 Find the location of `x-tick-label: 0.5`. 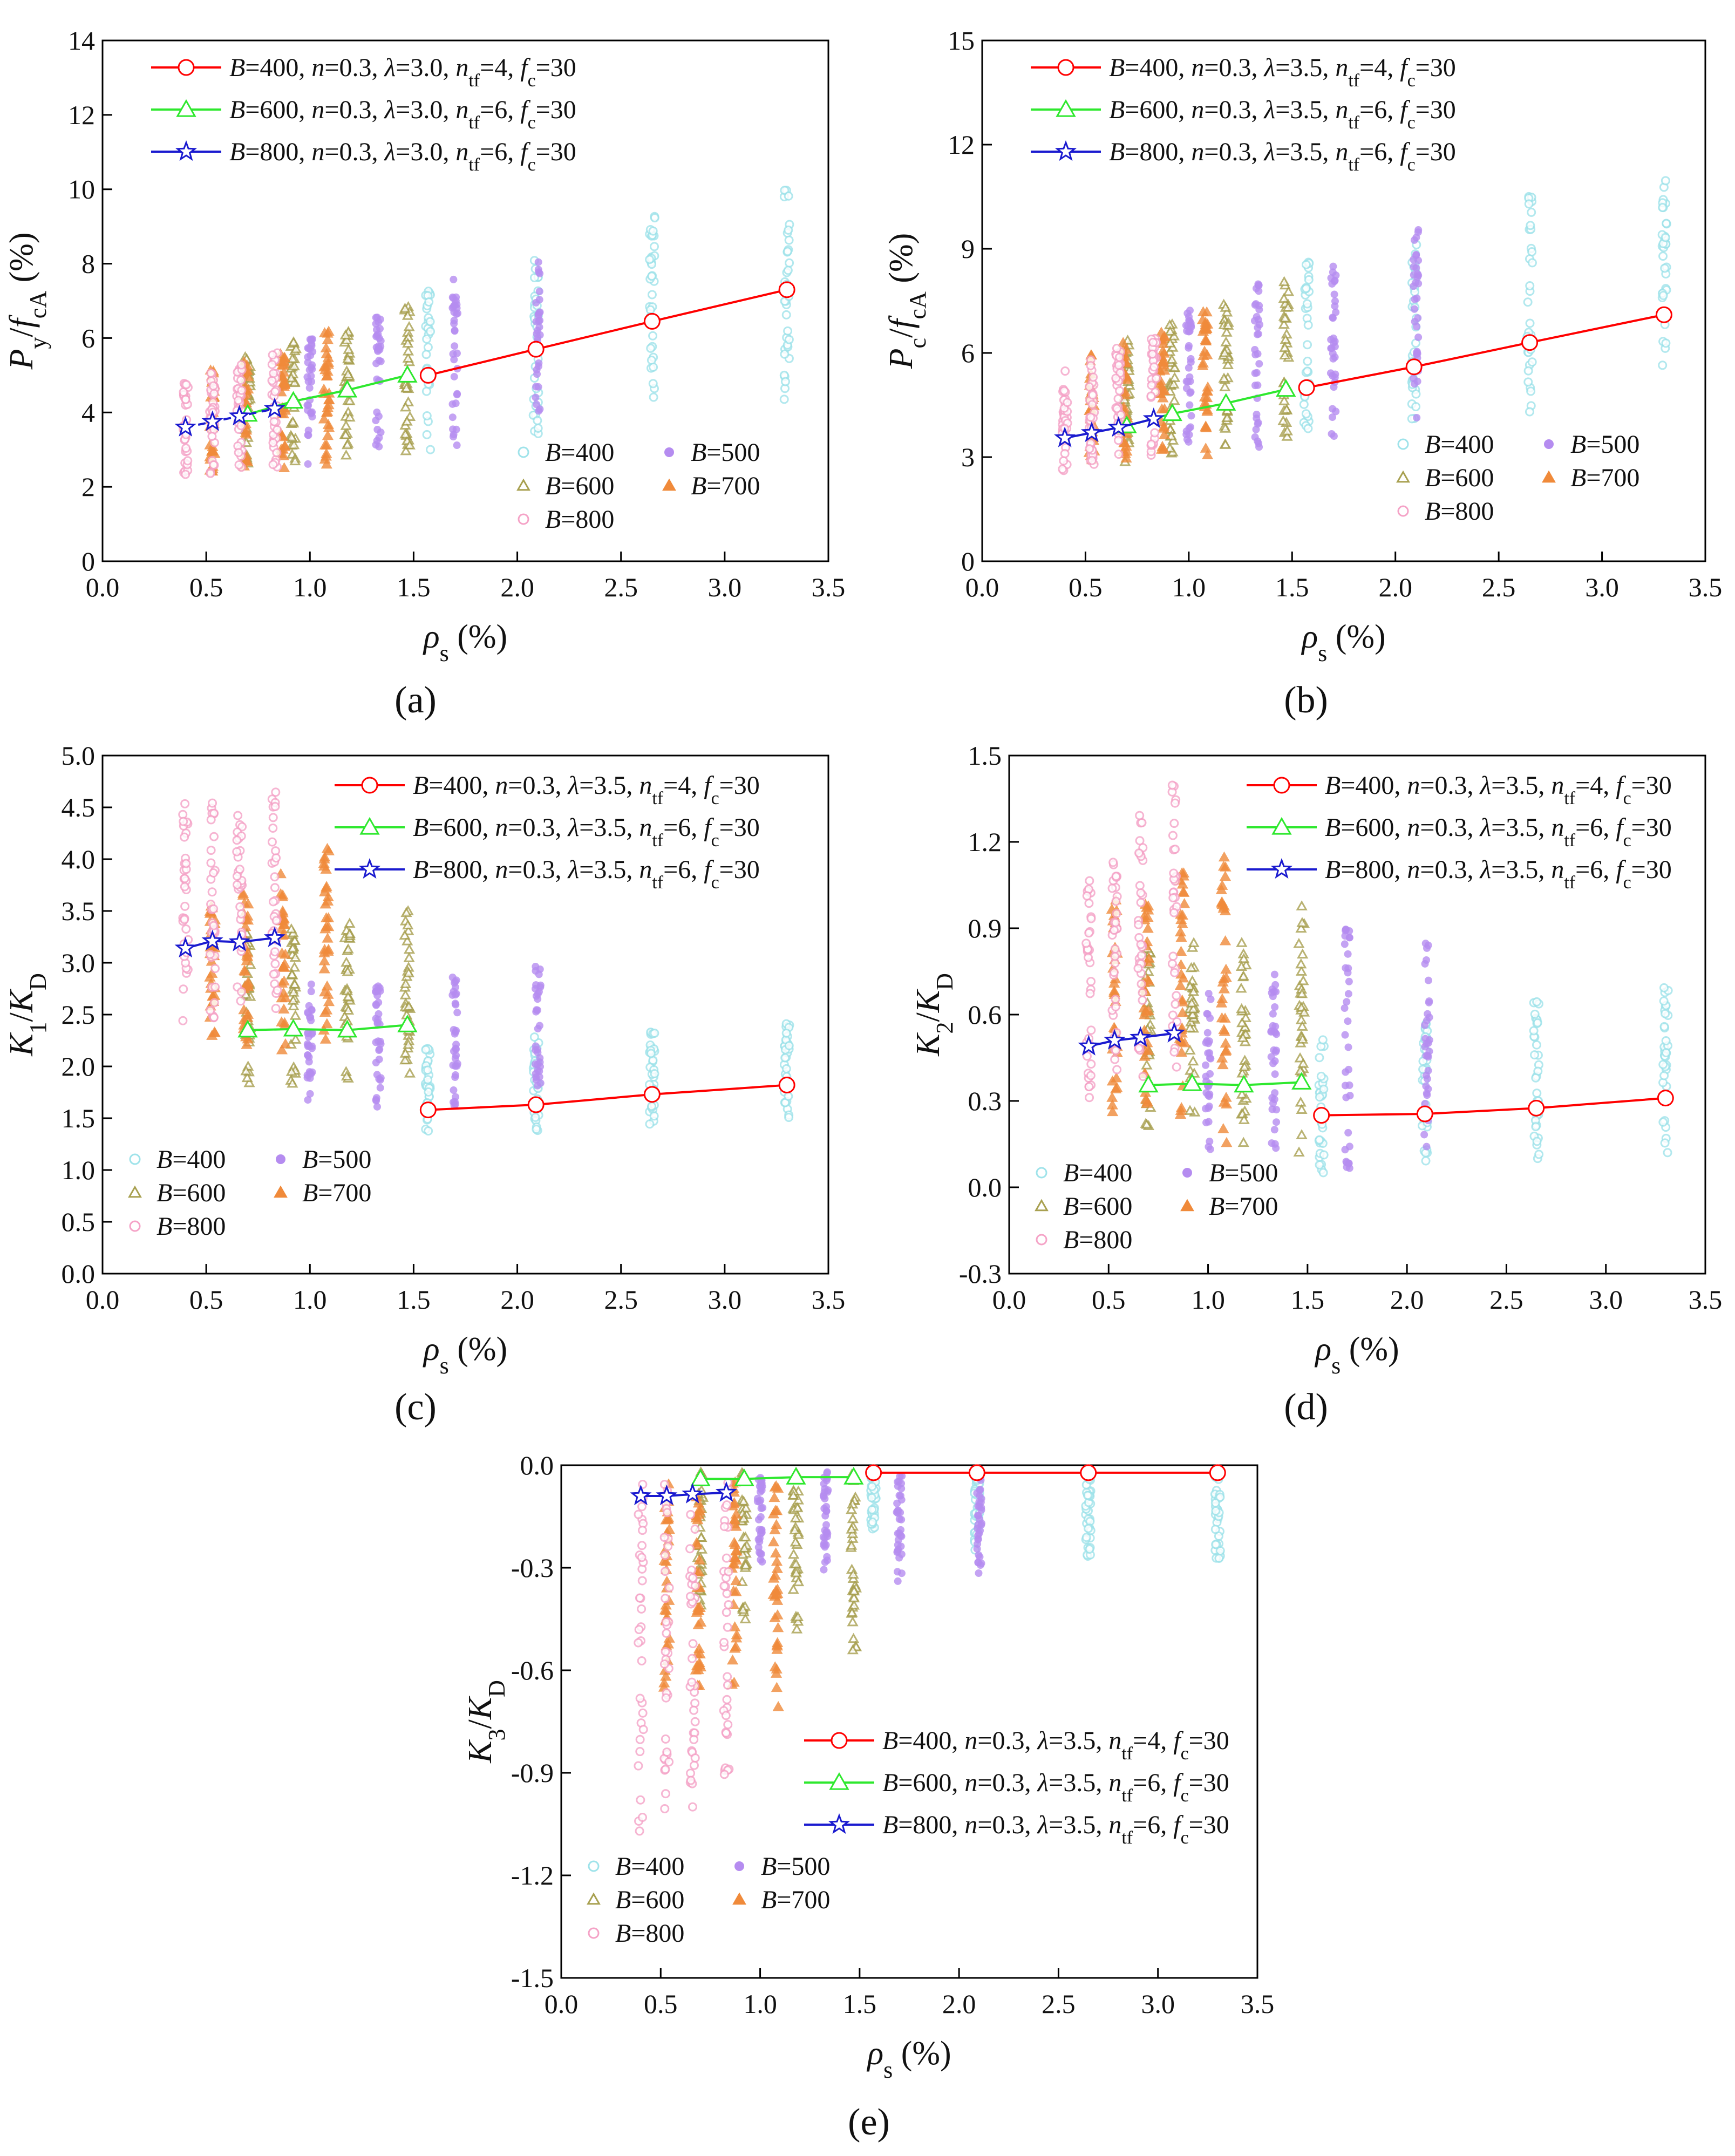

x-tick-label: 0.5 is located at coordinates (206, 587).